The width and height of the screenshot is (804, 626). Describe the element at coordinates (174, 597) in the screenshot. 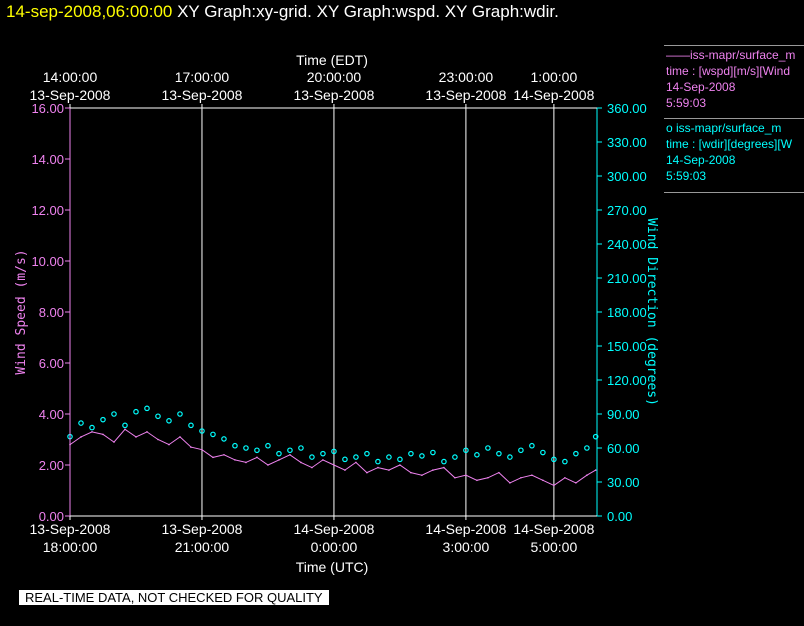

I see `quality-banner: REAL-TIME DATA, NOT CHECKED FOR QUALITY` at that location.